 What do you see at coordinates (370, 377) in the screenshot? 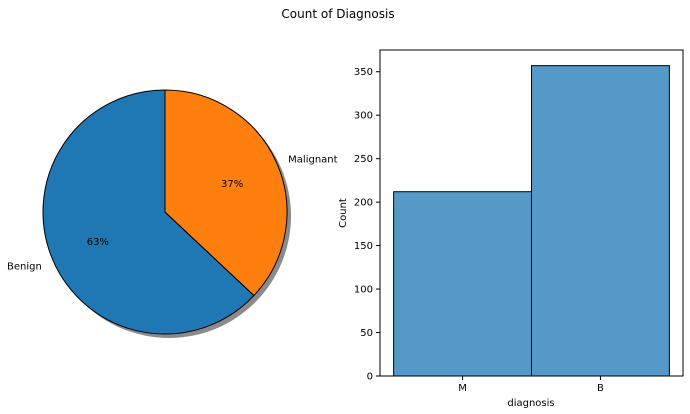
I see `y-tick-label-0: 0` at bounding box center [370, 377].